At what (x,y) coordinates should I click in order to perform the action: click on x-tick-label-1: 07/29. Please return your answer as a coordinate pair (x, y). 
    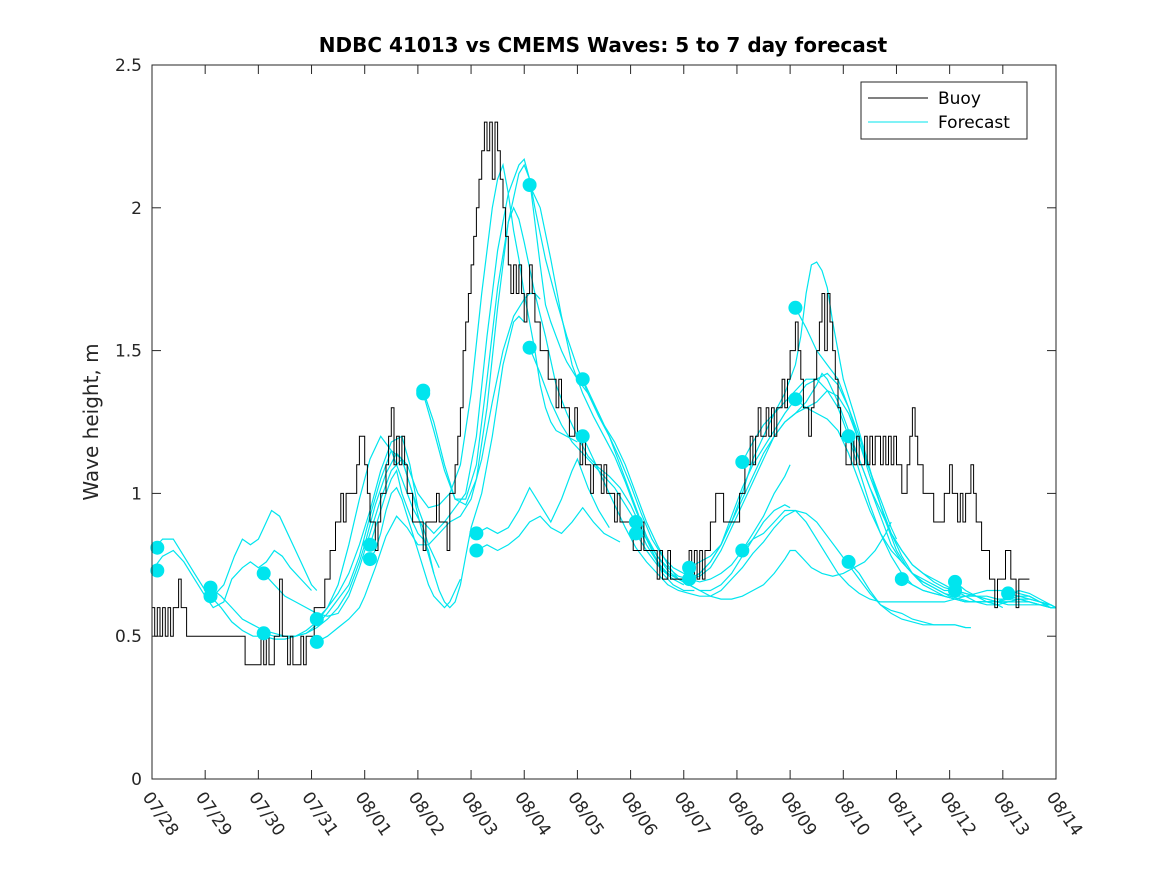
    Looking at the image, I should click on (213, 814).